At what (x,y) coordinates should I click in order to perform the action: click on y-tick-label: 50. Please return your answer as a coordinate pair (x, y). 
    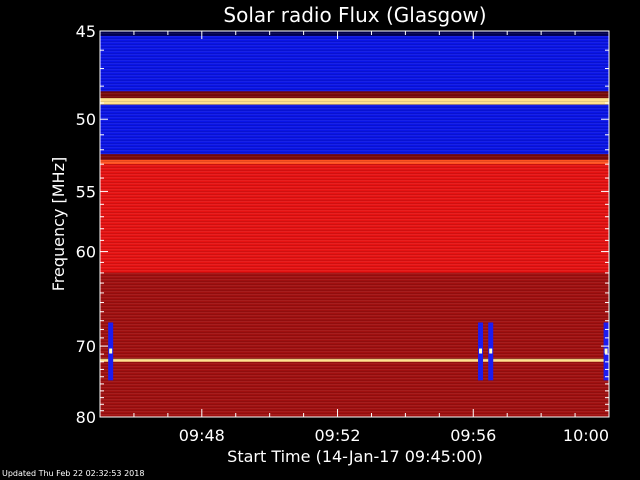
    Looking at the image, I should click on (86, 119).